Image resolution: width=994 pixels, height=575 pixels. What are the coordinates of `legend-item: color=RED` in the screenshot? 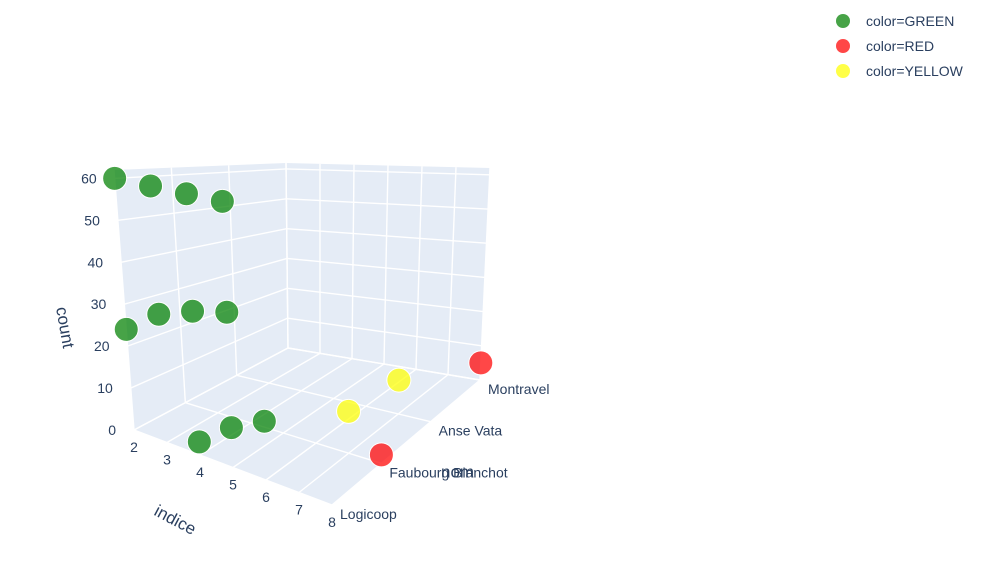 It's located at (896, 45).